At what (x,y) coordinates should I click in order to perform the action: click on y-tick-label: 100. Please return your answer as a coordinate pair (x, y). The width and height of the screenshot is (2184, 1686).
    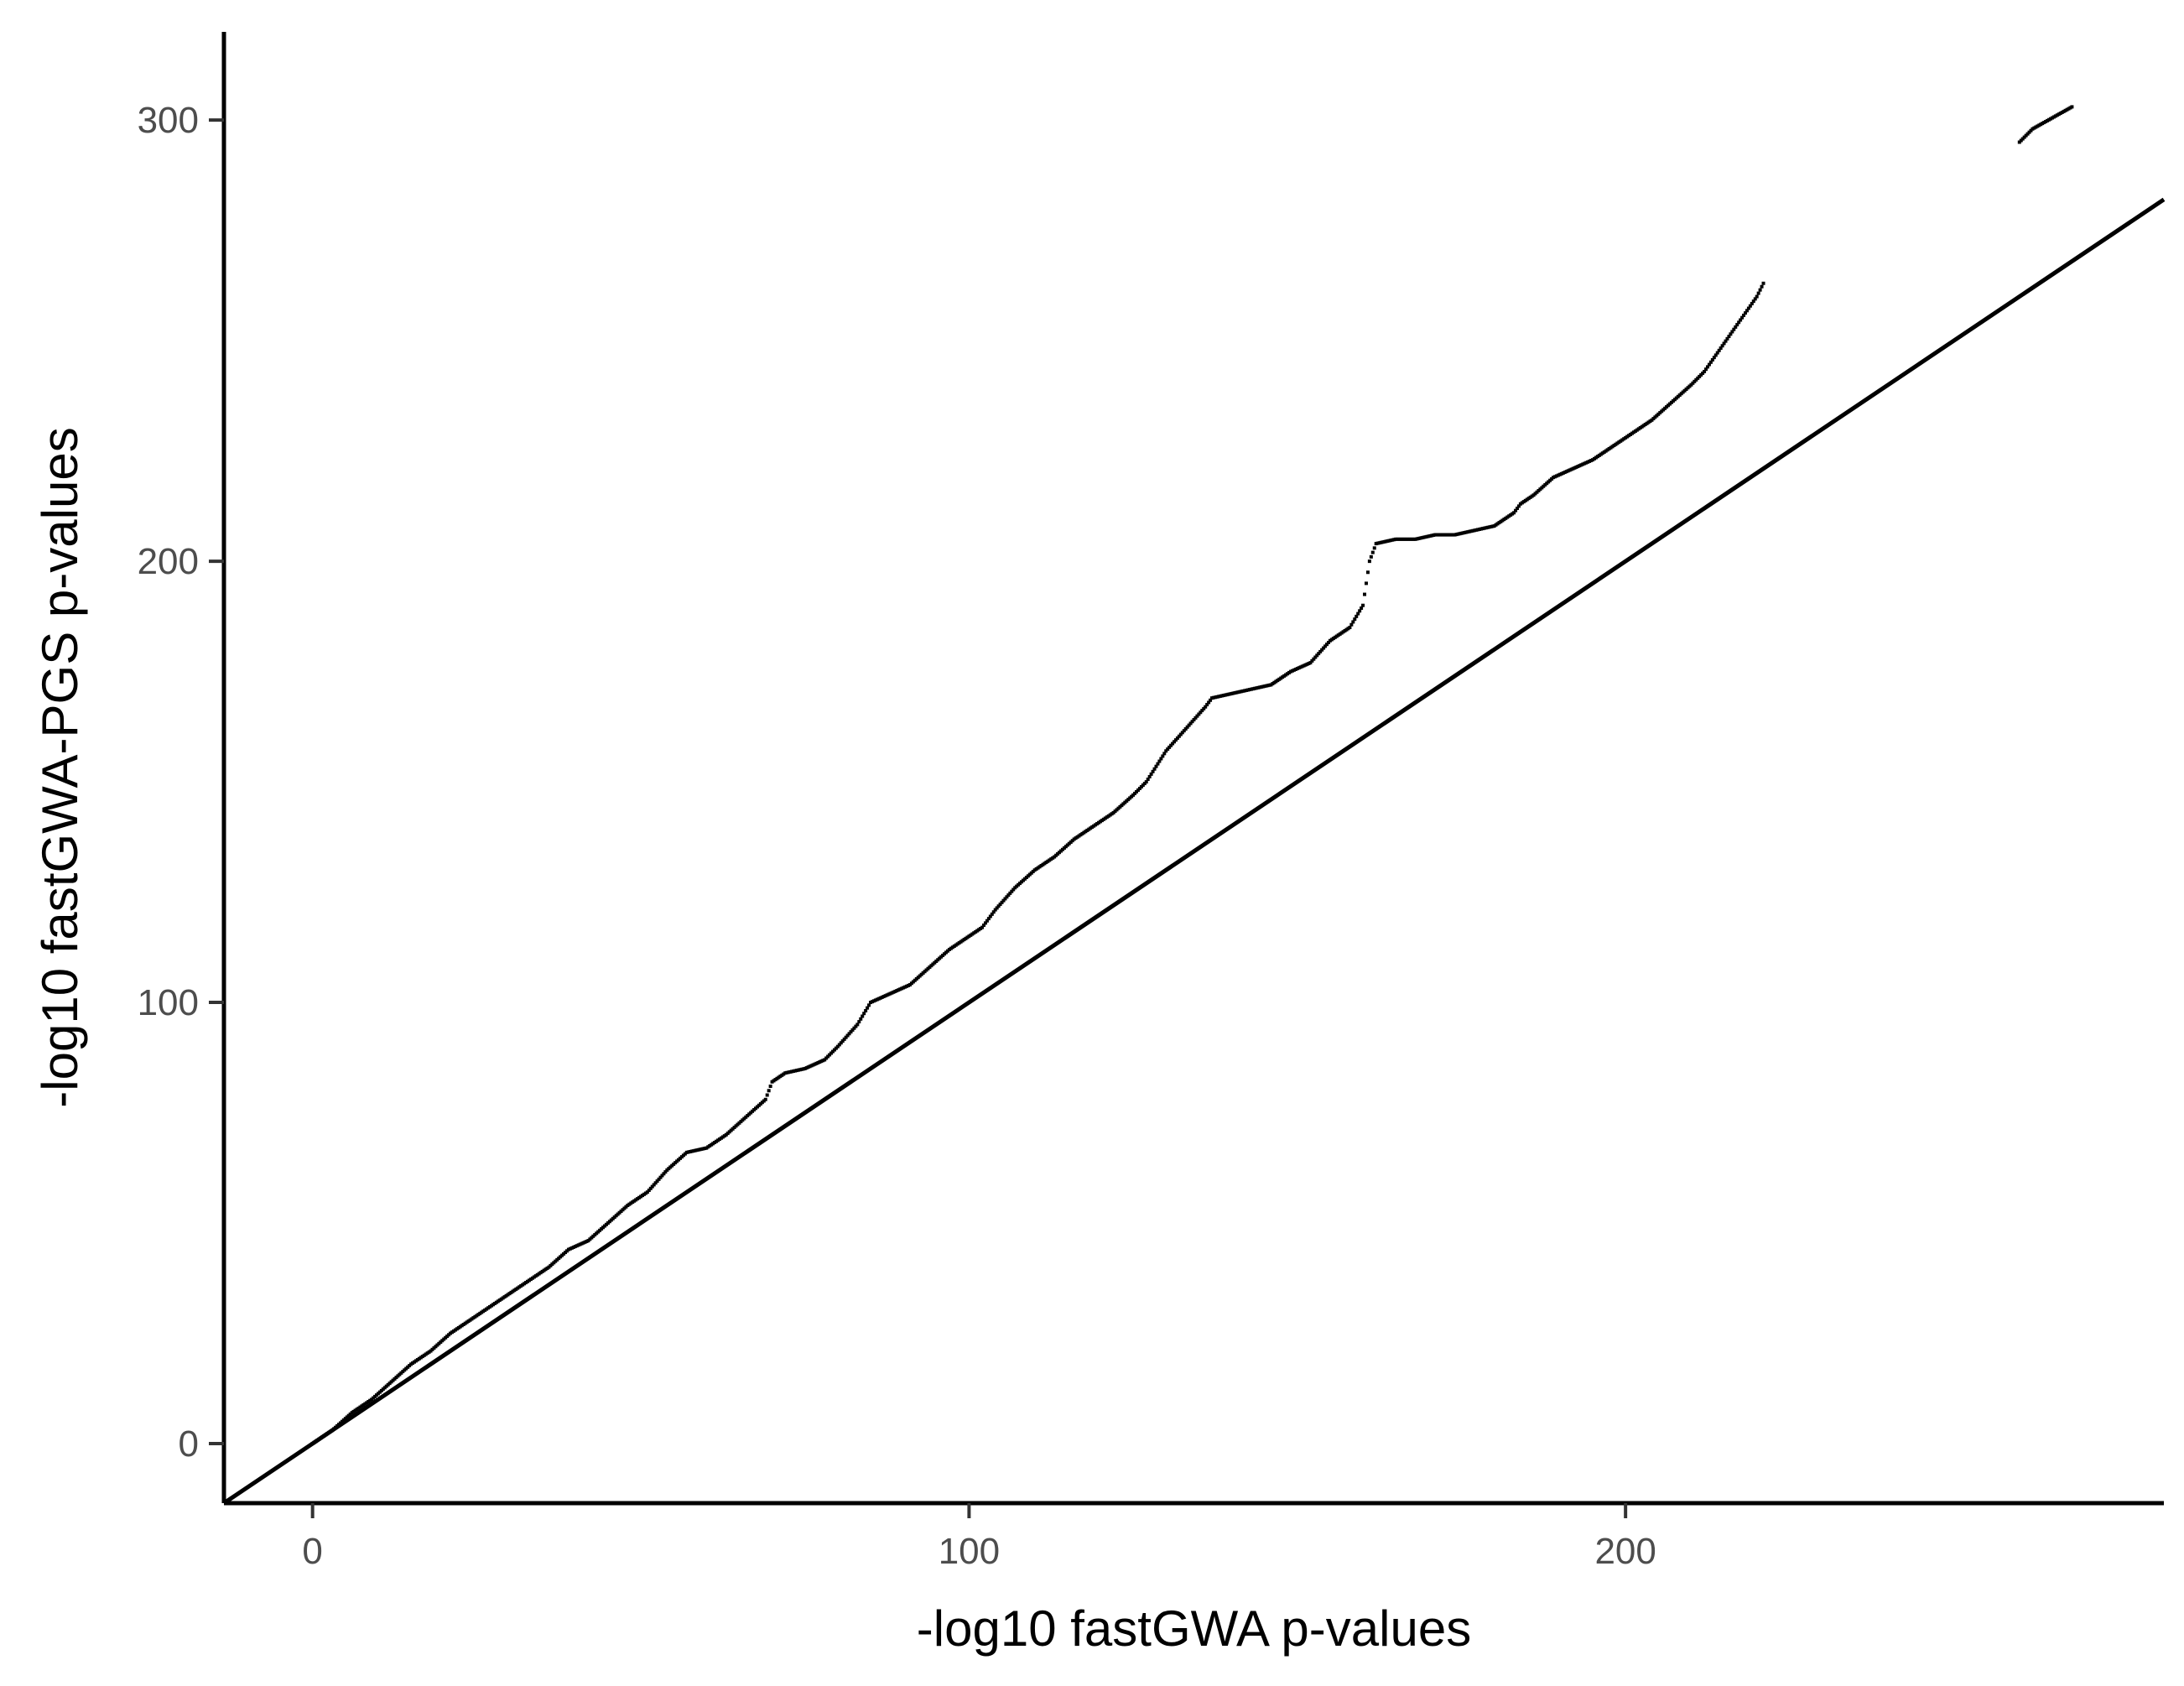
    Looking at the image, I should click on (168, 1003).